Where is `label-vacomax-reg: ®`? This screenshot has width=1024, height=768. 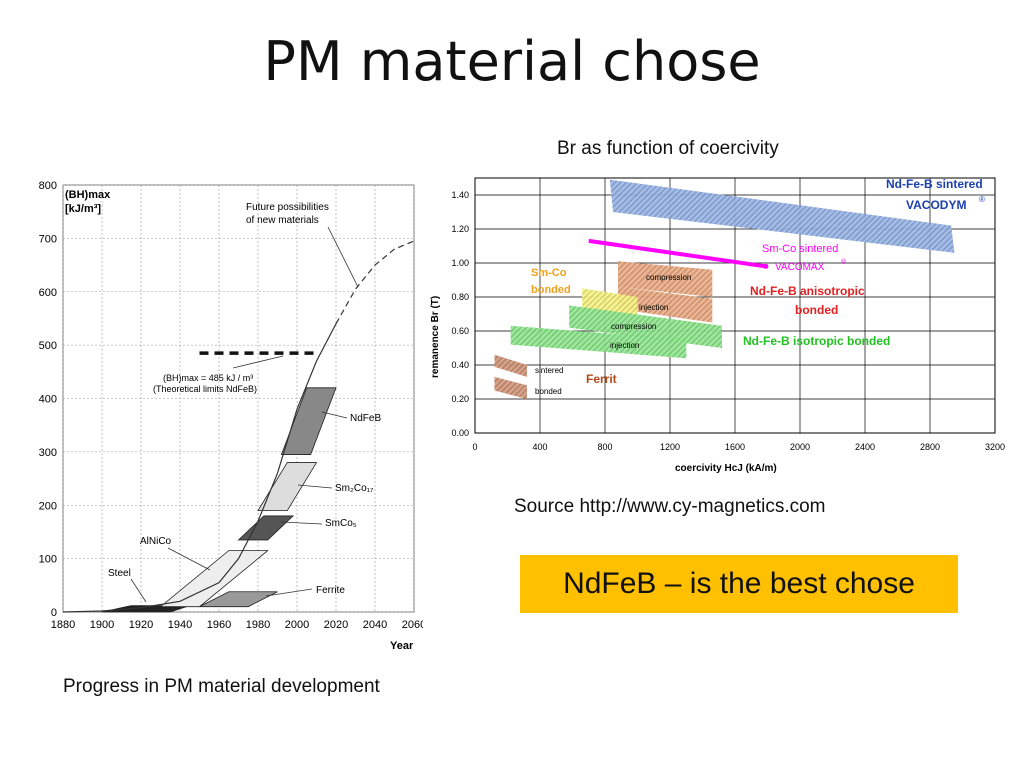
label-vacomax-reg: ® is located at coordinates (844, 262).